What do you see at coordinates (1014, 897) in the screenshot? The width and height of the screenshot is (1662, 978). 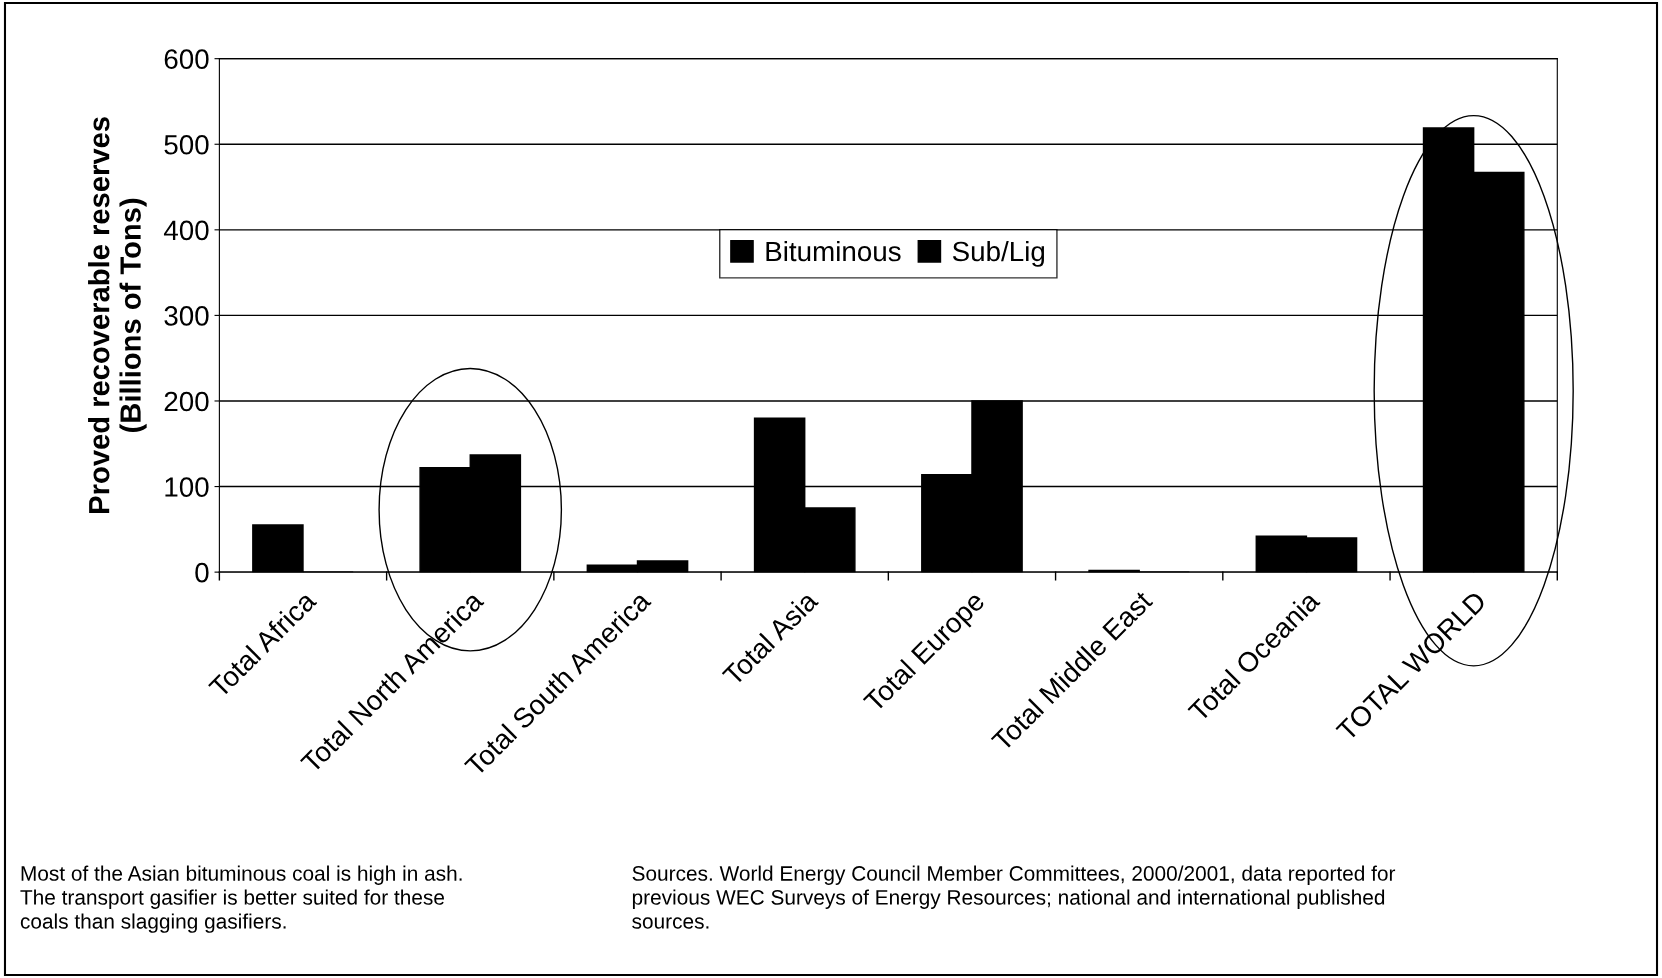 I see `source-note: Sources. World Energy Council Member Committees, 2000/2001, data reported for previous WEC Surveys of Energy Resources; national and international published sources.` at bounding box center [1014, 897].